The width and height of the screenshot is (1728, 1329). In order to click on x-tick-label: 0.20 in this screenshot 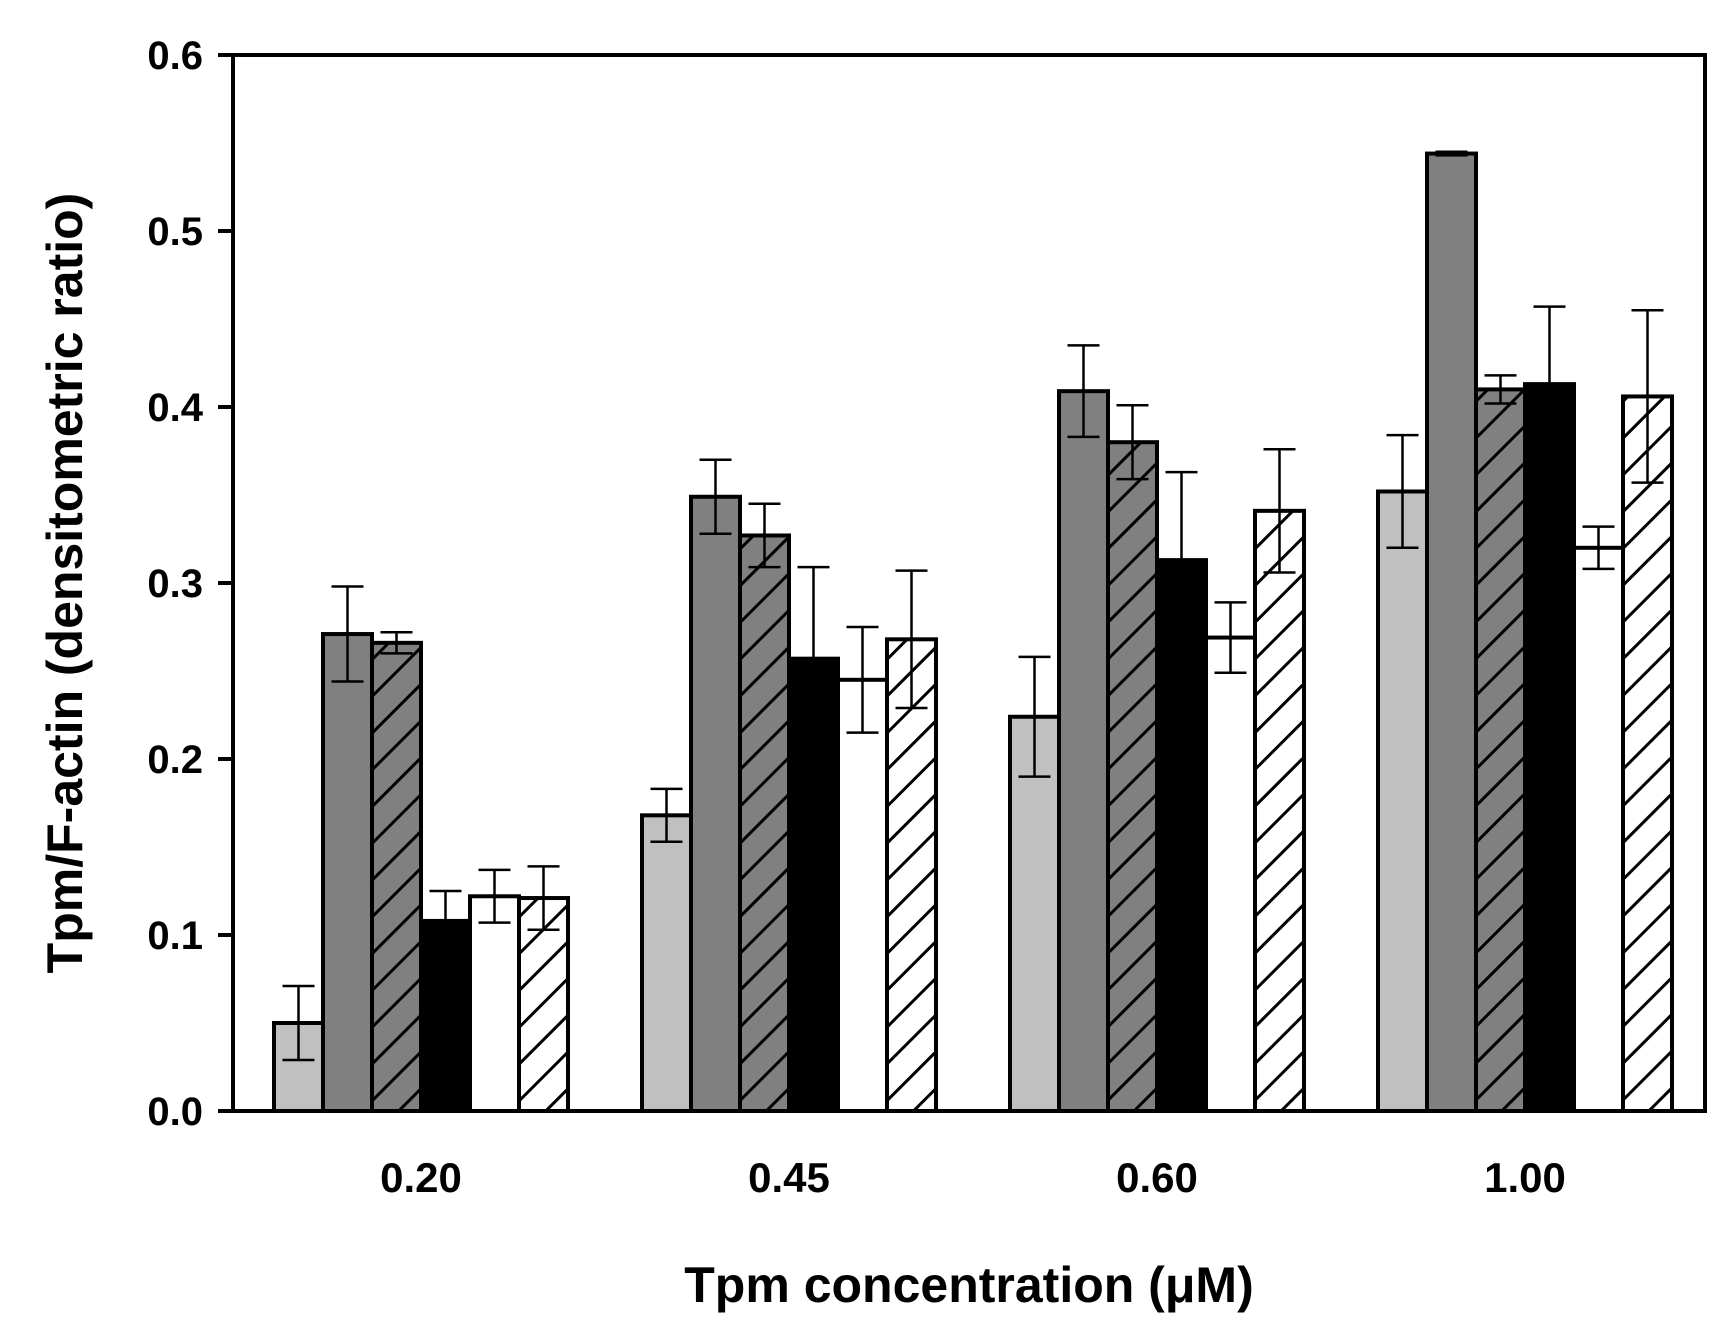, I will do `click(421, 1177)`.